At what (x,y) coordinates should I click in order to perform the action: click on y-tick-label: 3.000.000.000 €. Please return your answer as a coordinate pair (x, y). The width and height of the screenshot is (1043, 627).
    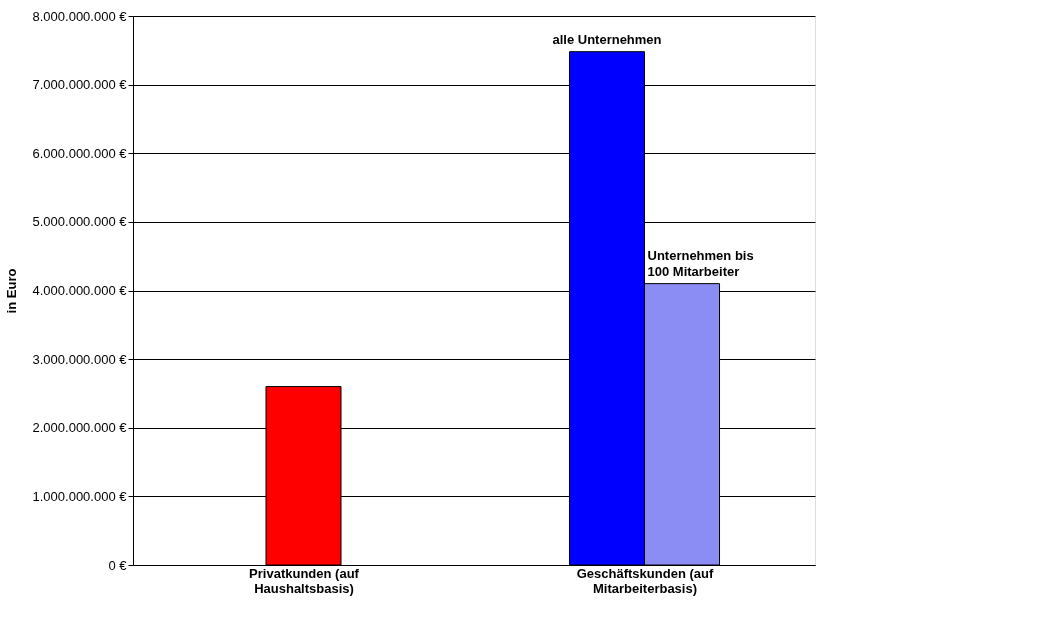
    Looking at the image, I should click on (80, 359).